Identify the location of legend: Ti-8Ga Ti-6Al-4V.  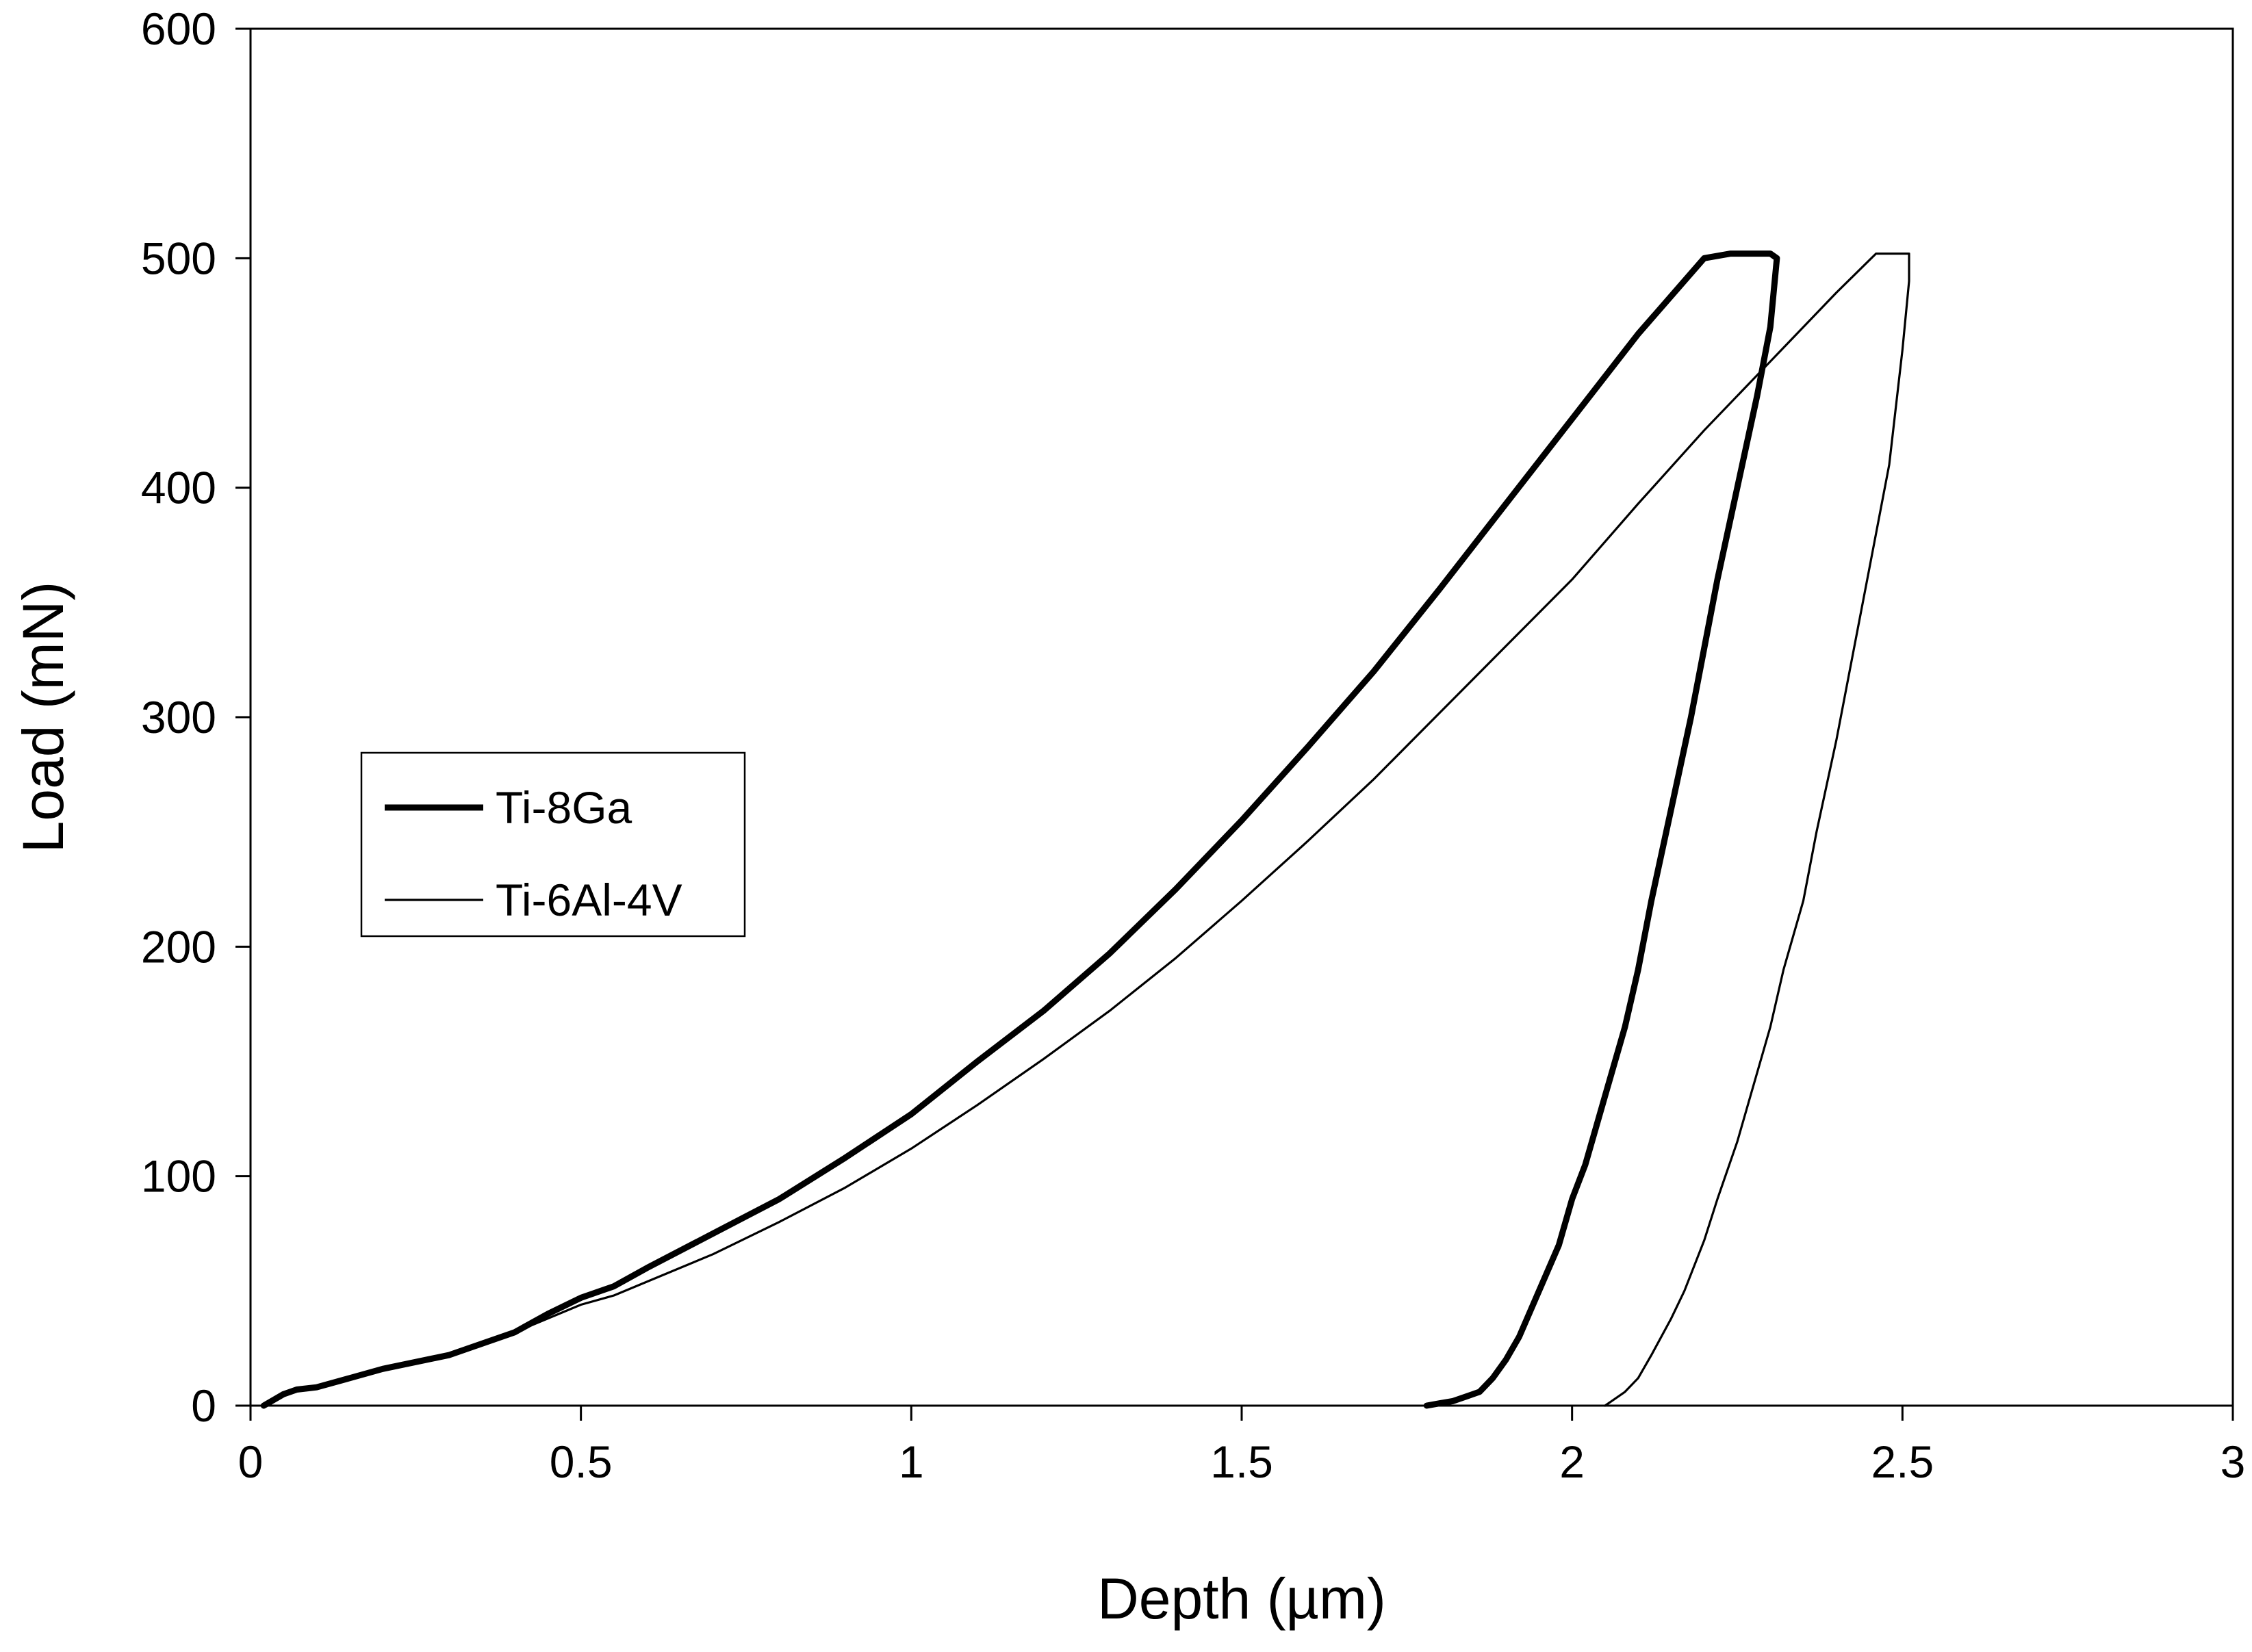
(553, 844).